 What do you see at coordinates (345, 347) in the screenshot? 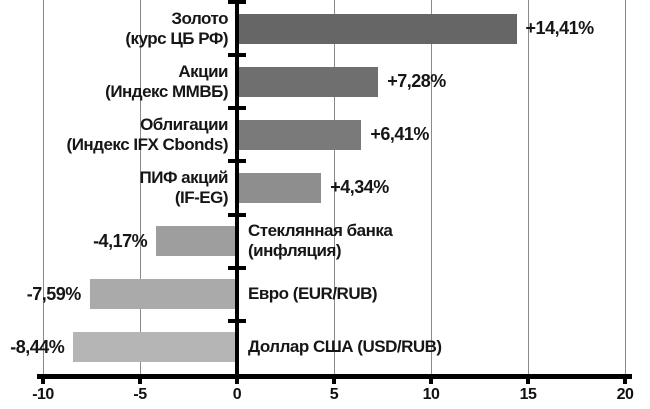
I see `bar-category-label-line: Доллар США (USD/RUB)` at bounding box center [345, 347].